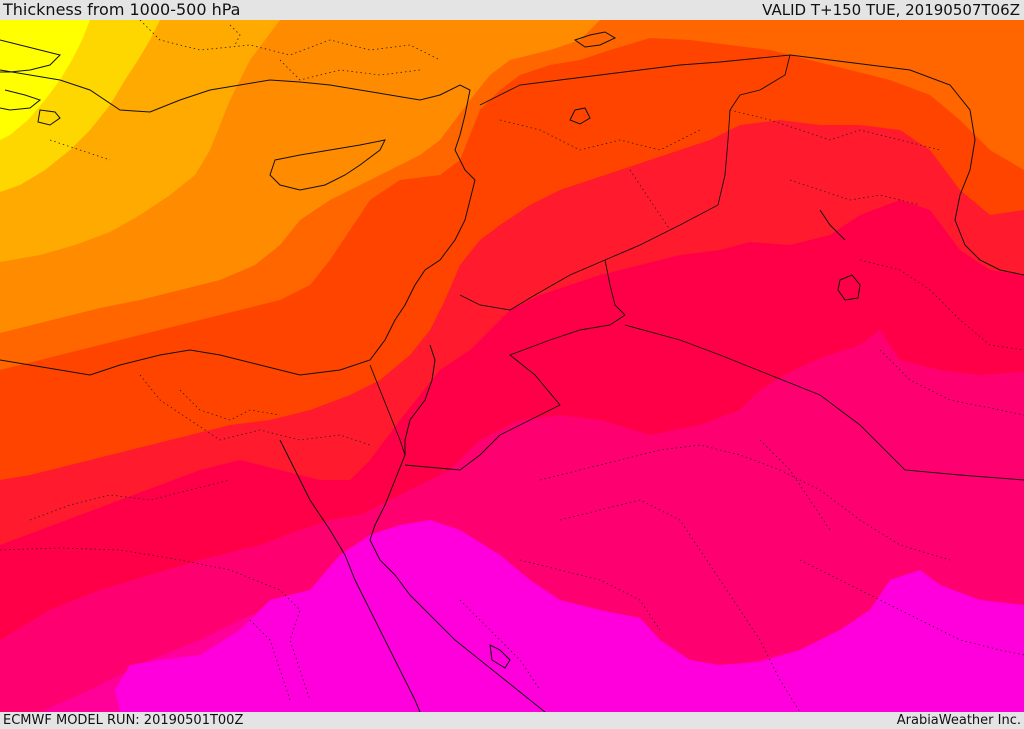  Describe the element at coordinates (123, 720) in the screenshot. I see `model-run-label: ECMWF MODEL RUN: 20190501T00Z` at that location.